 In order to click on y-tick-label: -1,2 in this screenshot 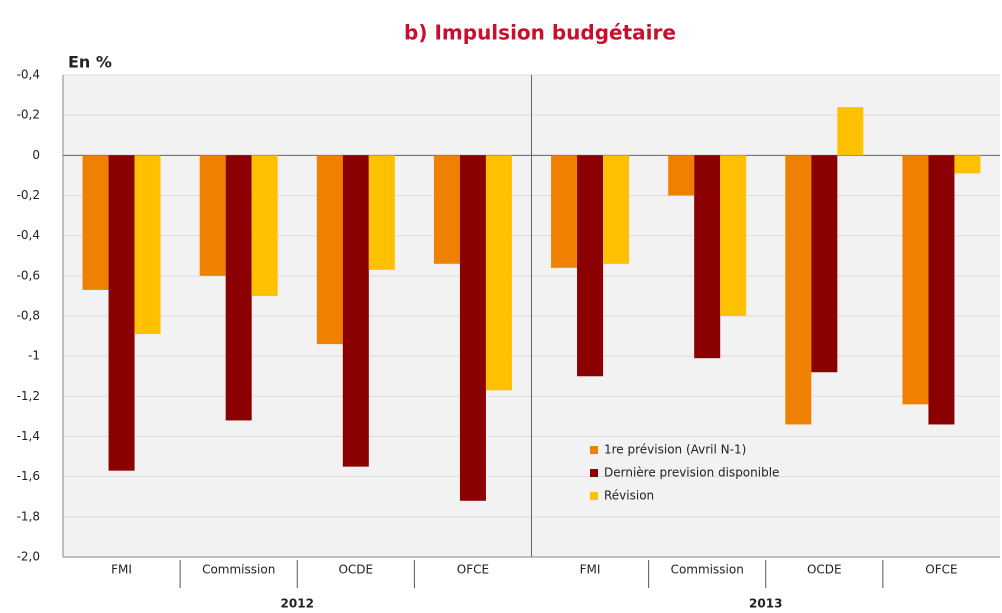, I will do `click(28, 396)`.